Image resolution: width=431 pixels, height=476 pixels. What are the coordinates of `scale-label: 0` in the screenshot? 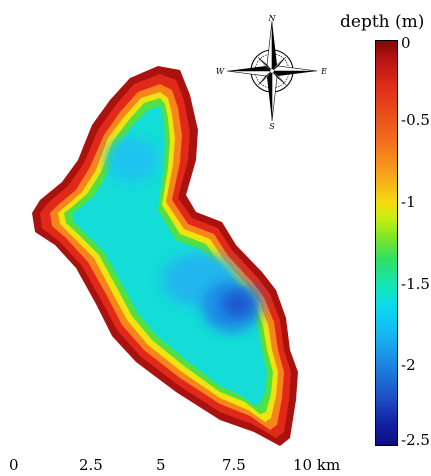 It's located at (14, 465).